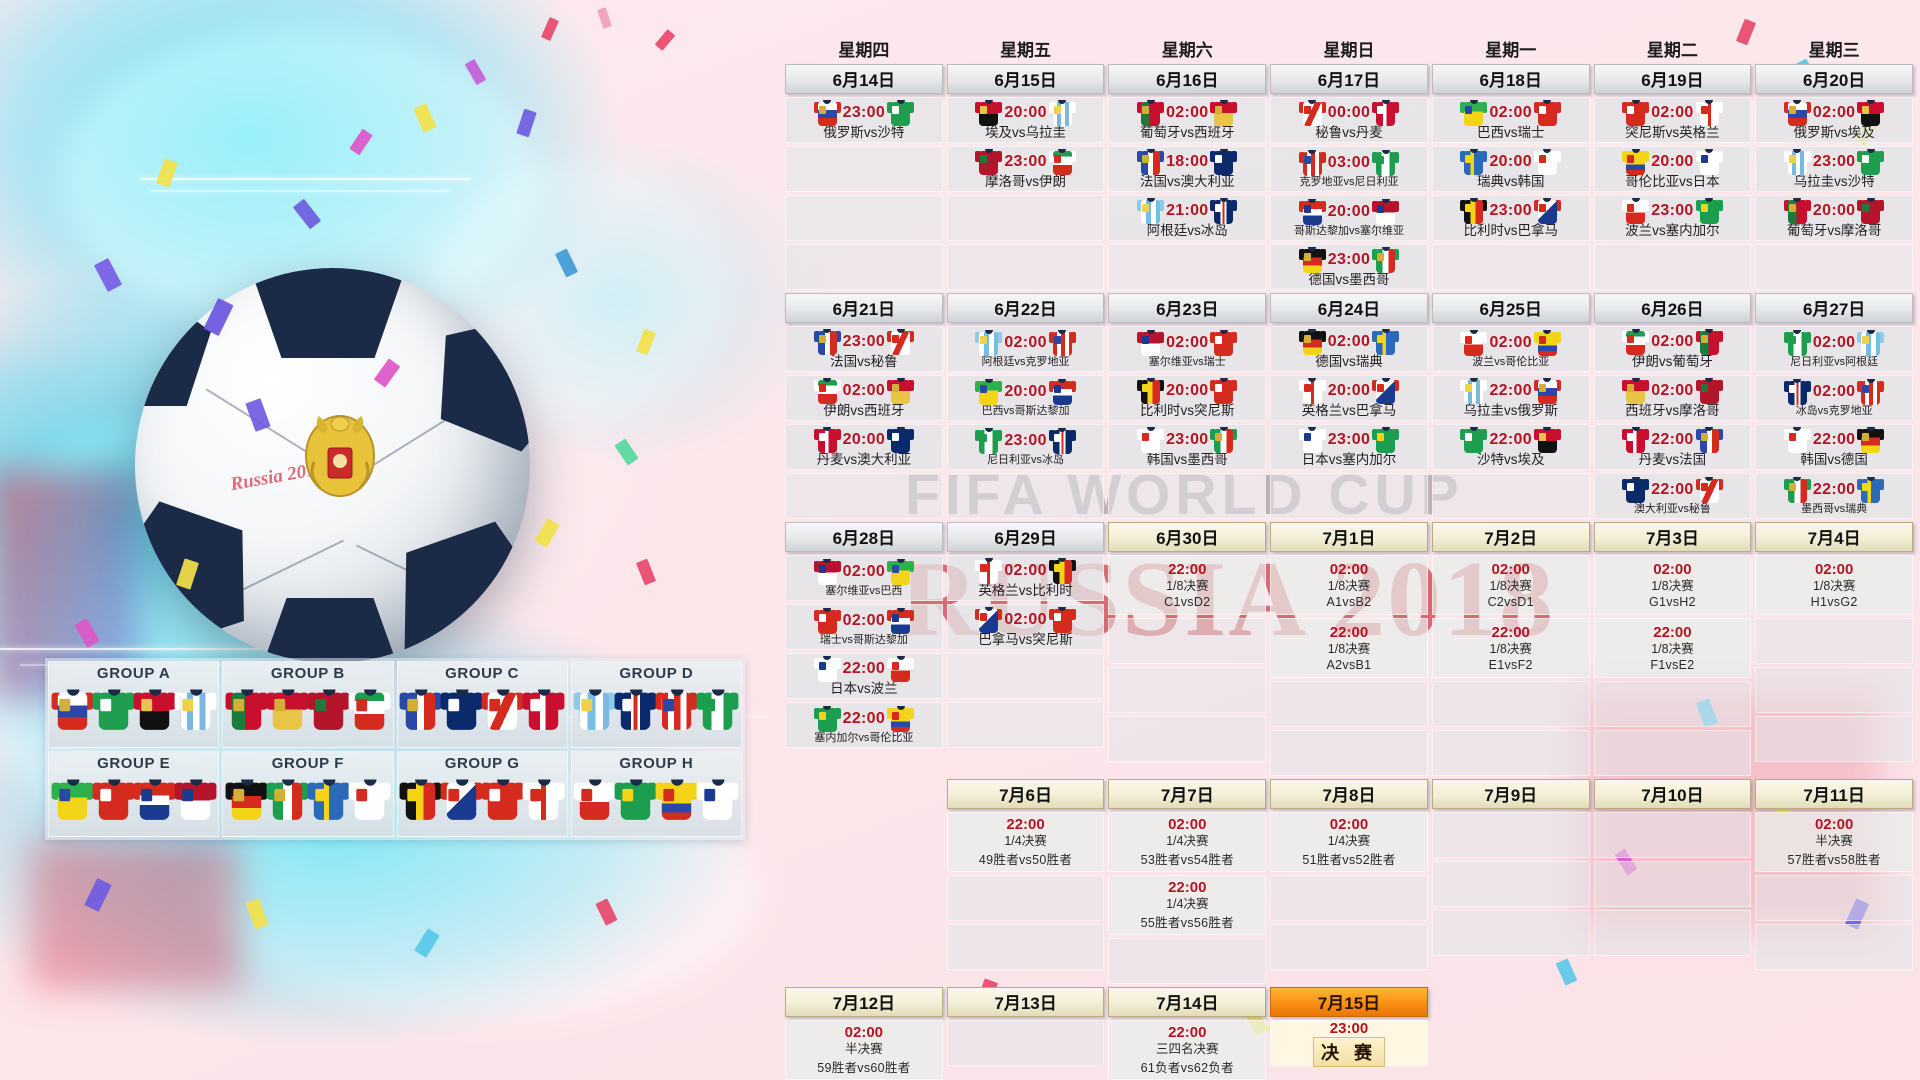 This screenshot has width=1920, height=1080. What do you see at coordinates (1672, 537) in the screenshot?
I see `date-header: 7月3日` at bounding box center [1672, 537].